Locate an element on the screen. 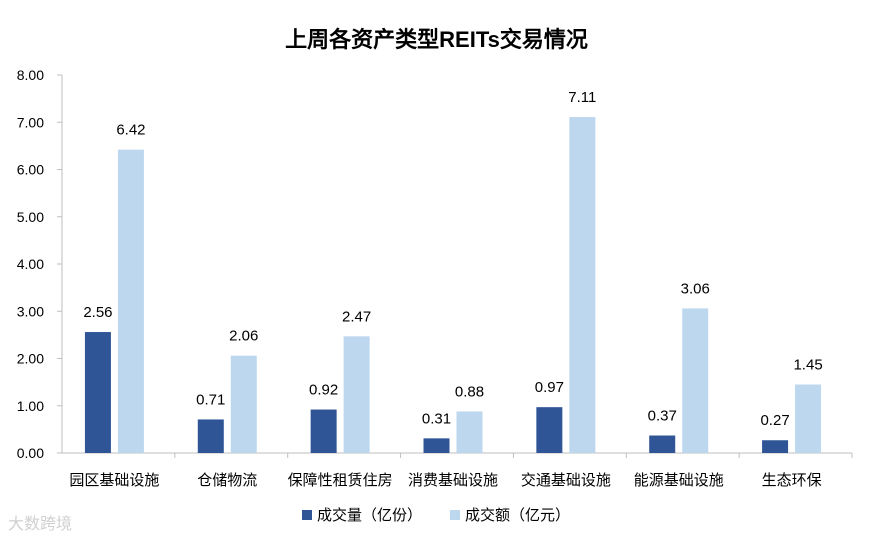  data-label: 2.47 is located at coordinates (356, 316).